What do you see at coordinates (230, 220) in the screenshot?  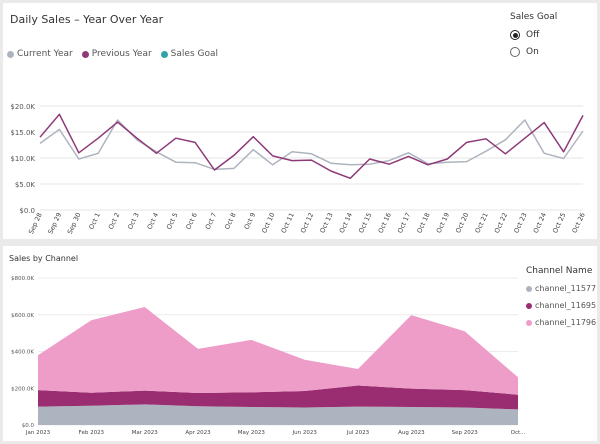 I see `x-tick-label: Oct 8` at bounding box center [230, 220].